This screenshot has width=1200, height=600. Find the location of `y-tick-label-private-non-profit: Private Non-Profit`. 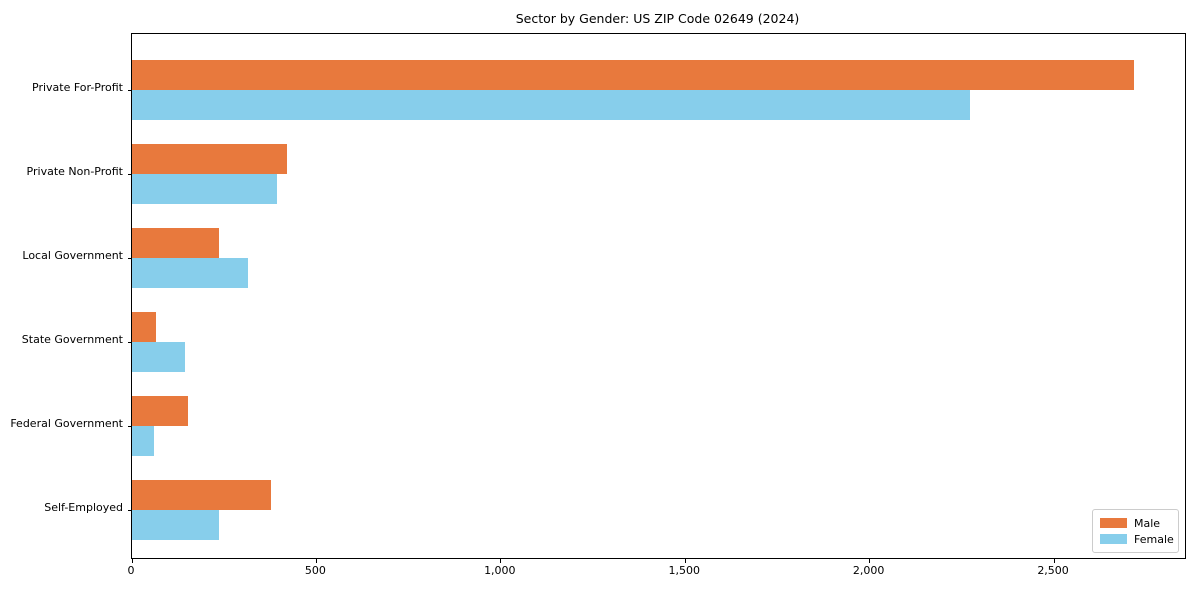

y-tick-label-private-non-profit: Private Non-Profit is located at coordinates (74, 171).